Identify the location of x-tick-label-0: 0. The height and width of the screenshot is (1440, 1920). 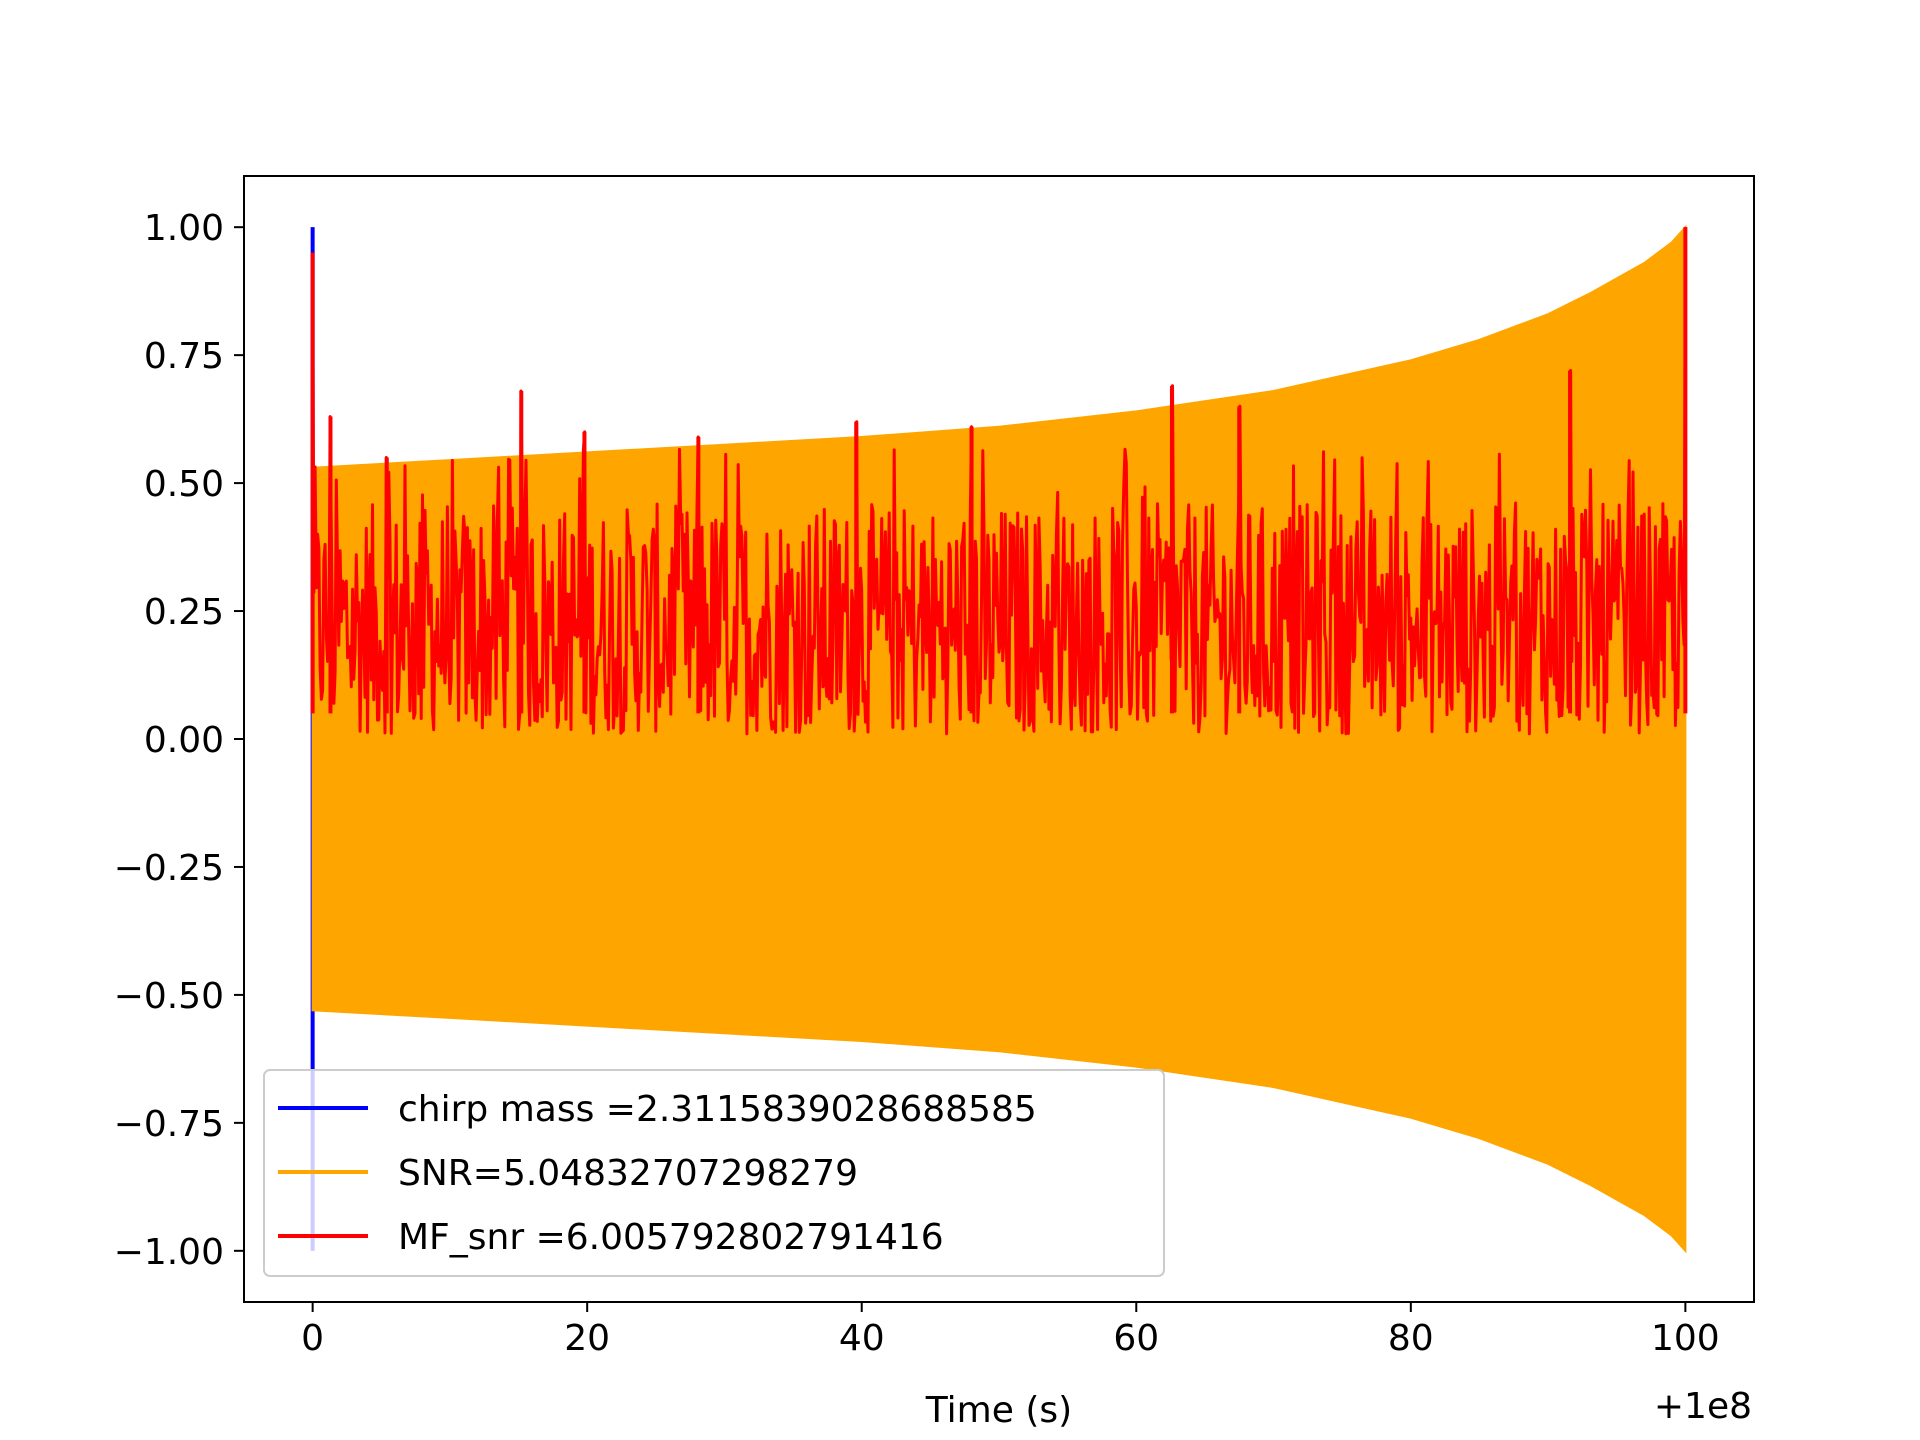
(312, 1338).